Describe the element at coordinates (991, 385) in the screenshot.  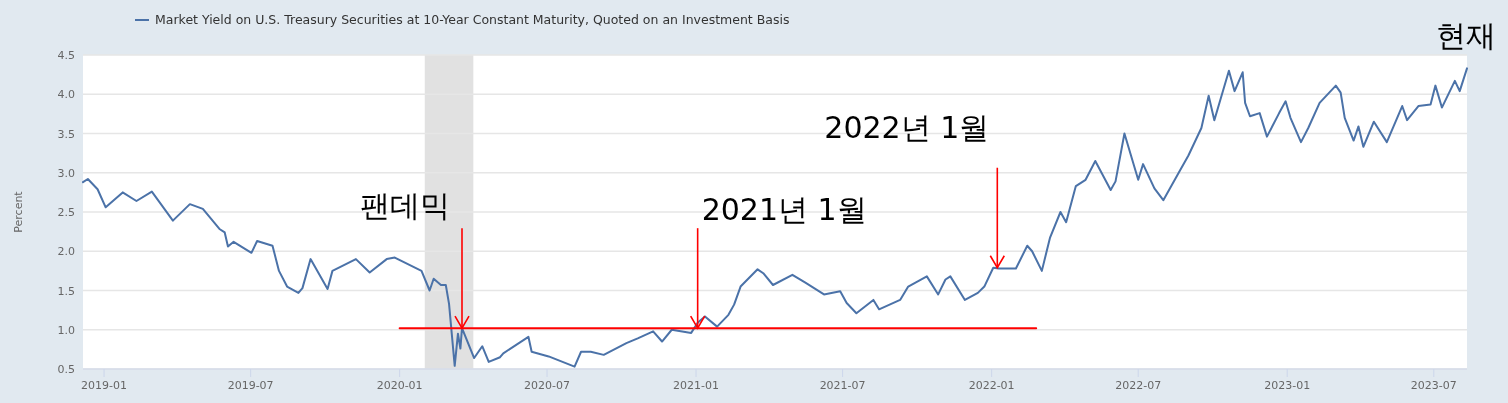
I see `x-tick-label: 2022-01` at that location.